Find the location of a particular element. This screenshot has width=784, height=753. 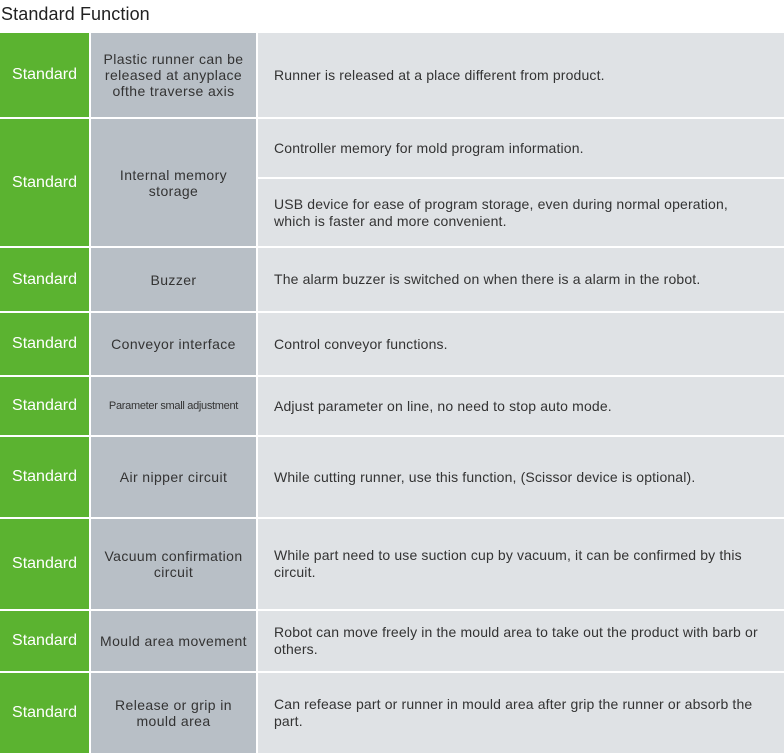

feature-name: Conveyor interface is located at coordinates (173, 344).